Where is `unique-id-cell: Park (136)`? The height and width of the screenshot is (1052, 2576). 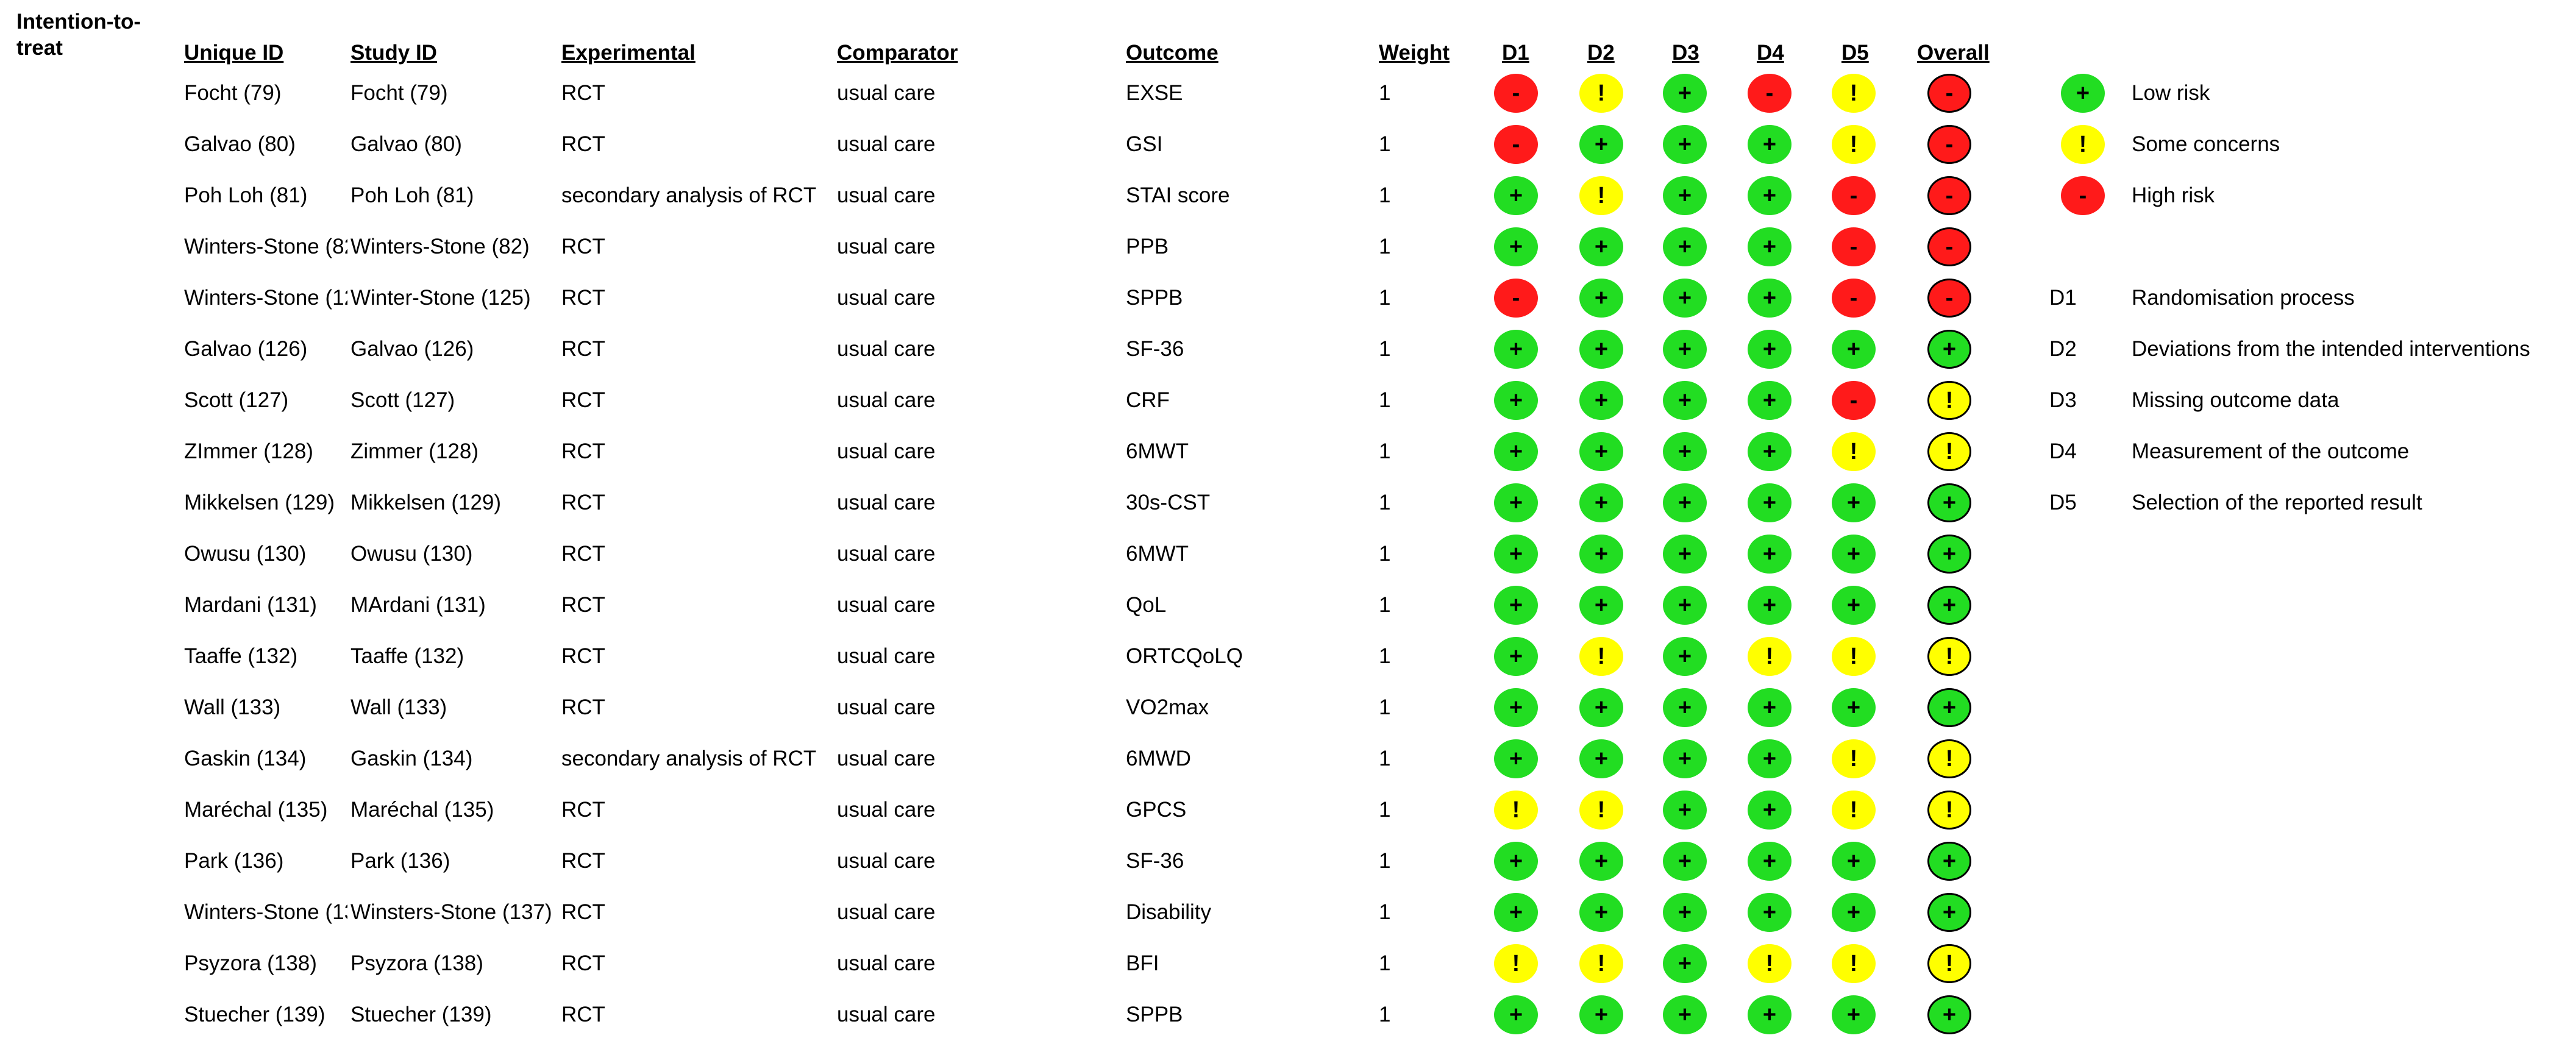
unique-id-cell: Park (136) is located at coordinates (234, 861).